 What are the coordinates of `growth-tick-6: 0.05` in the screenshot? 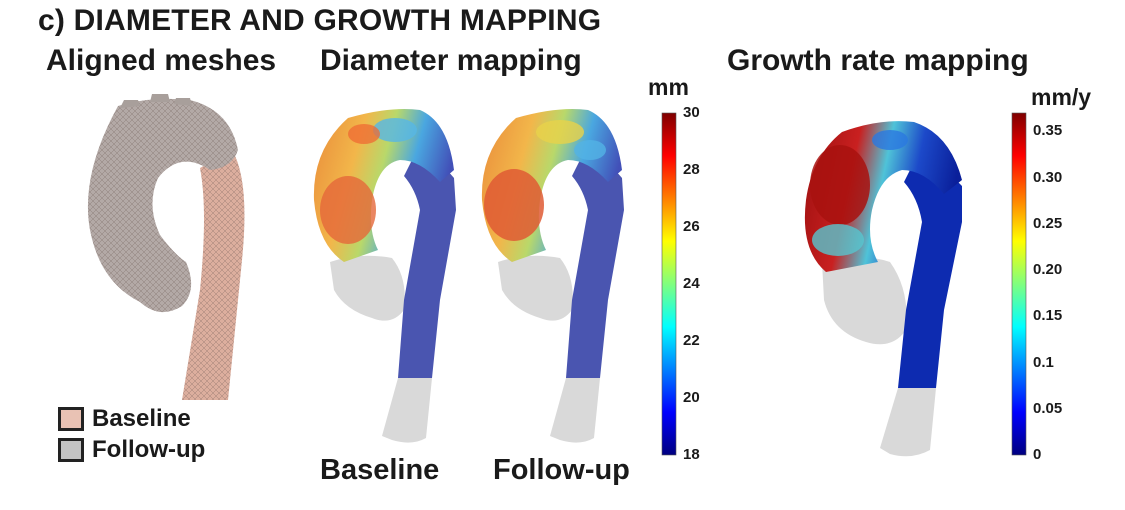 It's located at (1048, 408).